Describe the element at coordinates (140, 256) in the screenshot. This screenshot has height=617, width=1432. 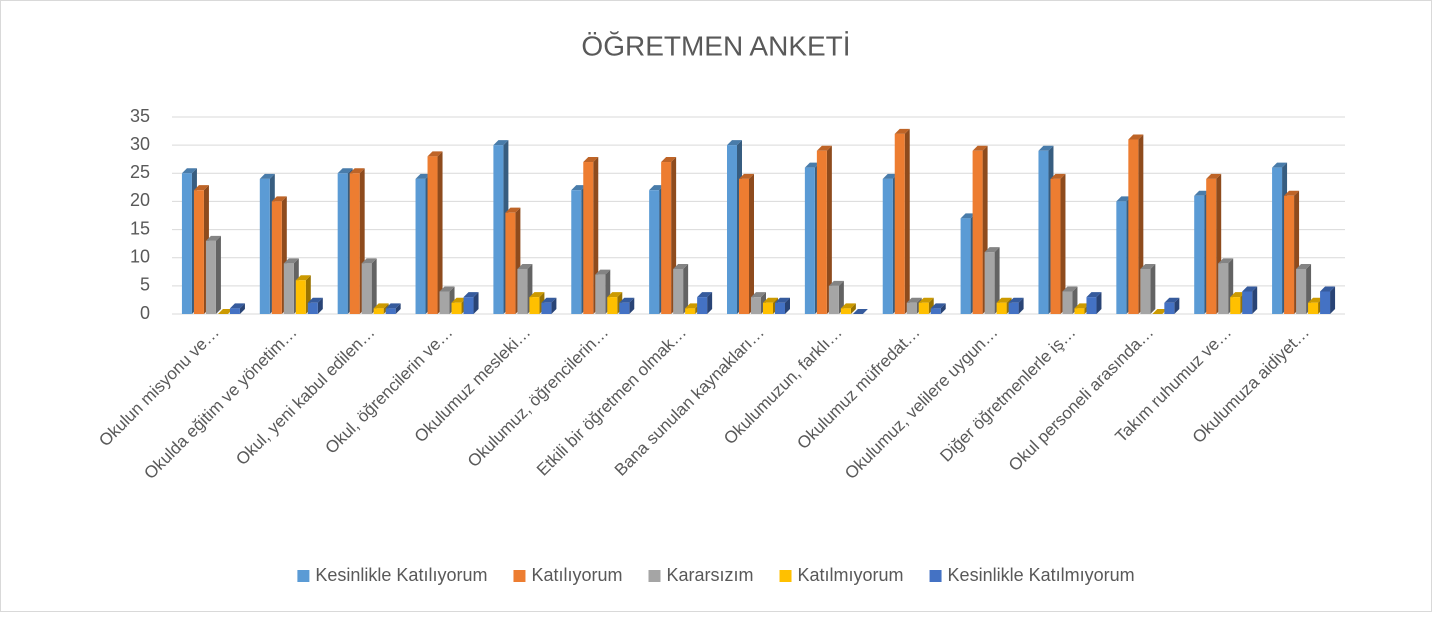
I see `y-tick-label: 10` at that location.